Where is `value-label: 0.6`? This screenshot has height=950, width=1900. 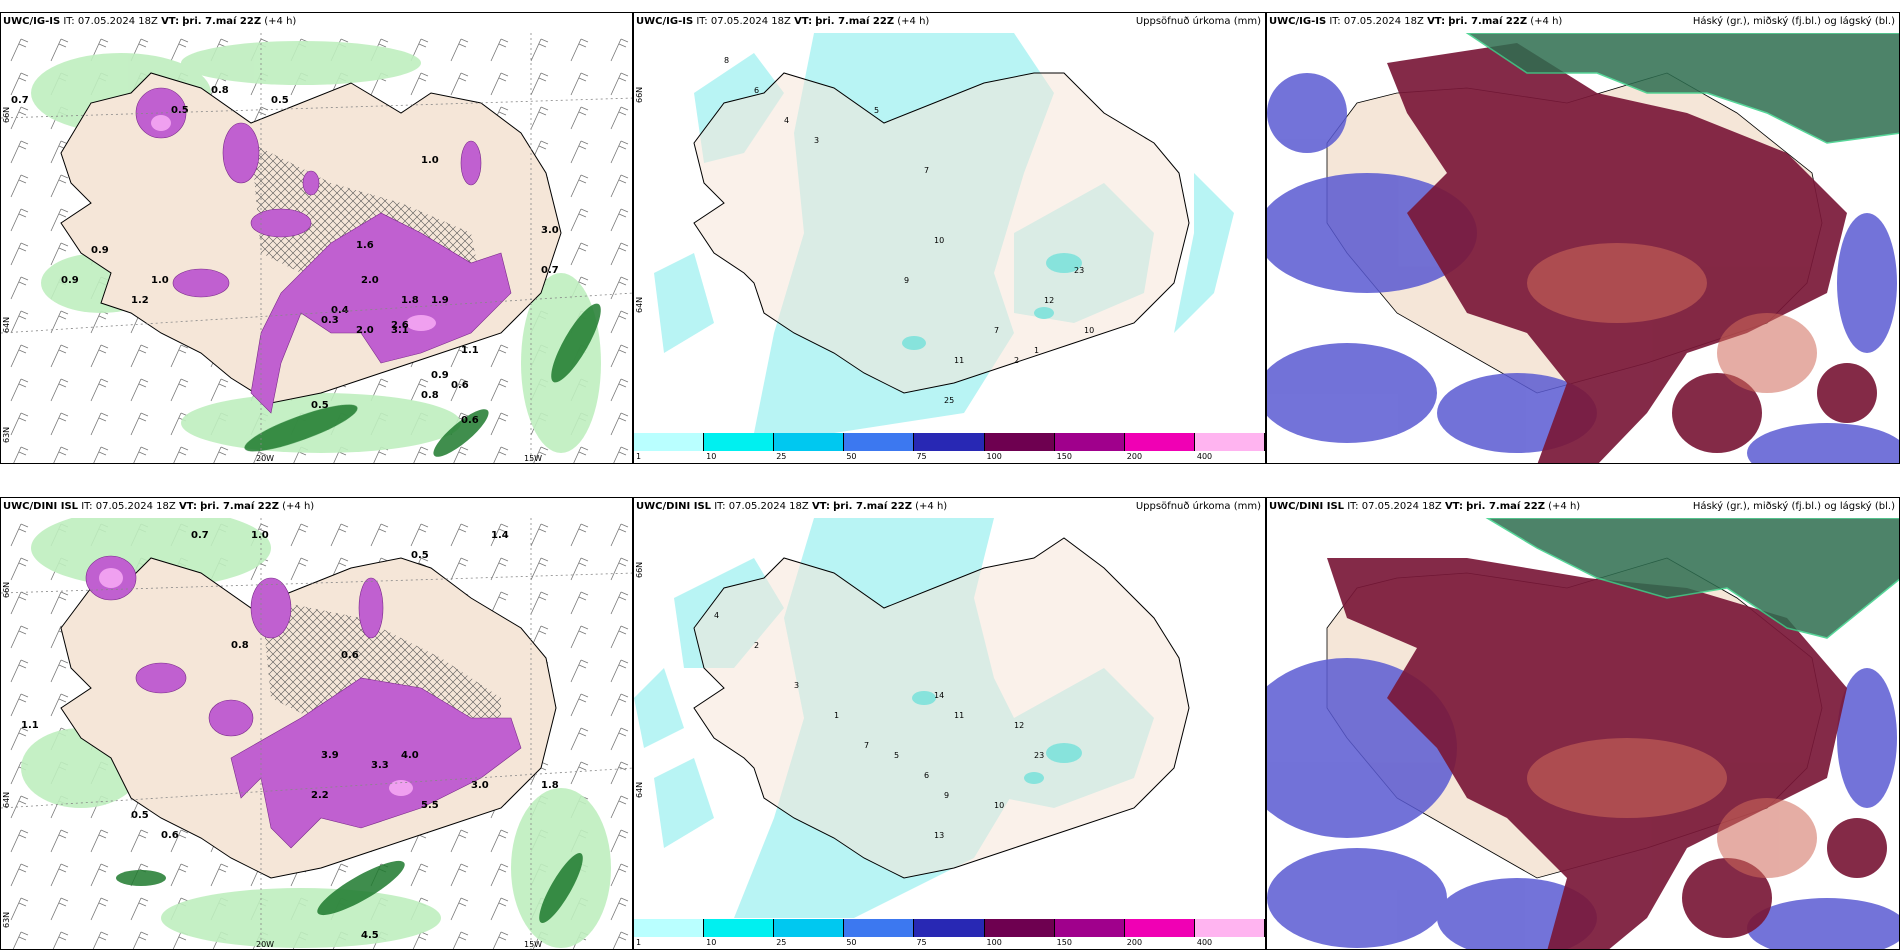 value-label: 0.6 is located at coordinates (460, 385).